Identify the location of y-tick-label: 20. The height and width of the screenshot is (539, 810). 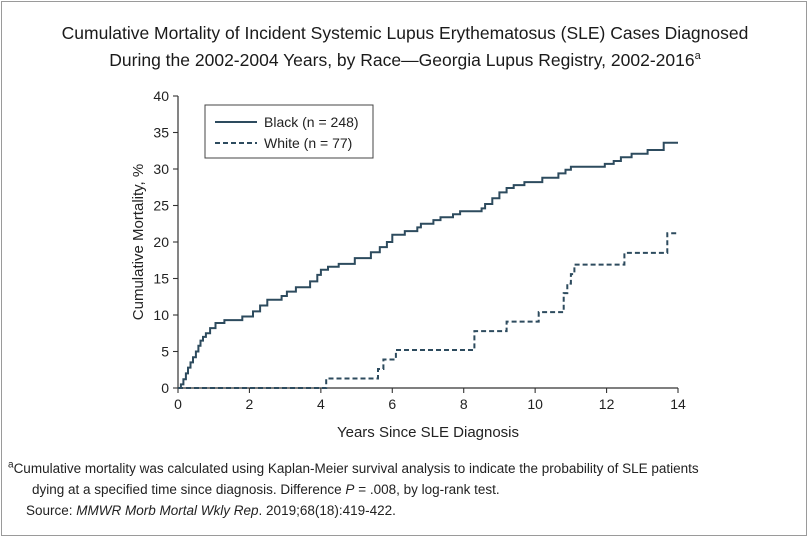
(161, 242).